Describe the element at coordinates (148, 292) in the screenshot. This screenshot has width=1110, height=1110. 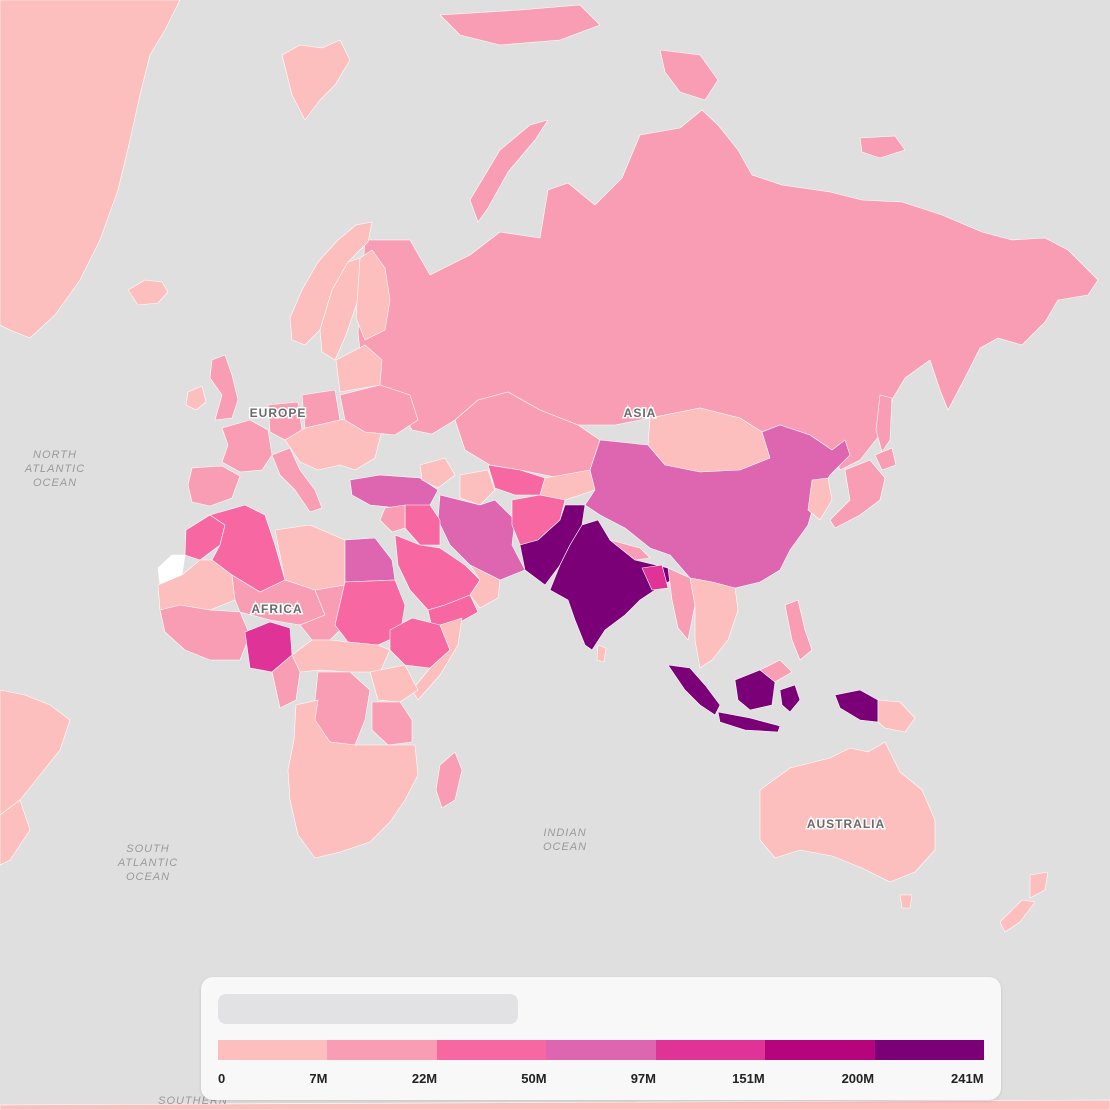
I see `country-iceland` at that location.